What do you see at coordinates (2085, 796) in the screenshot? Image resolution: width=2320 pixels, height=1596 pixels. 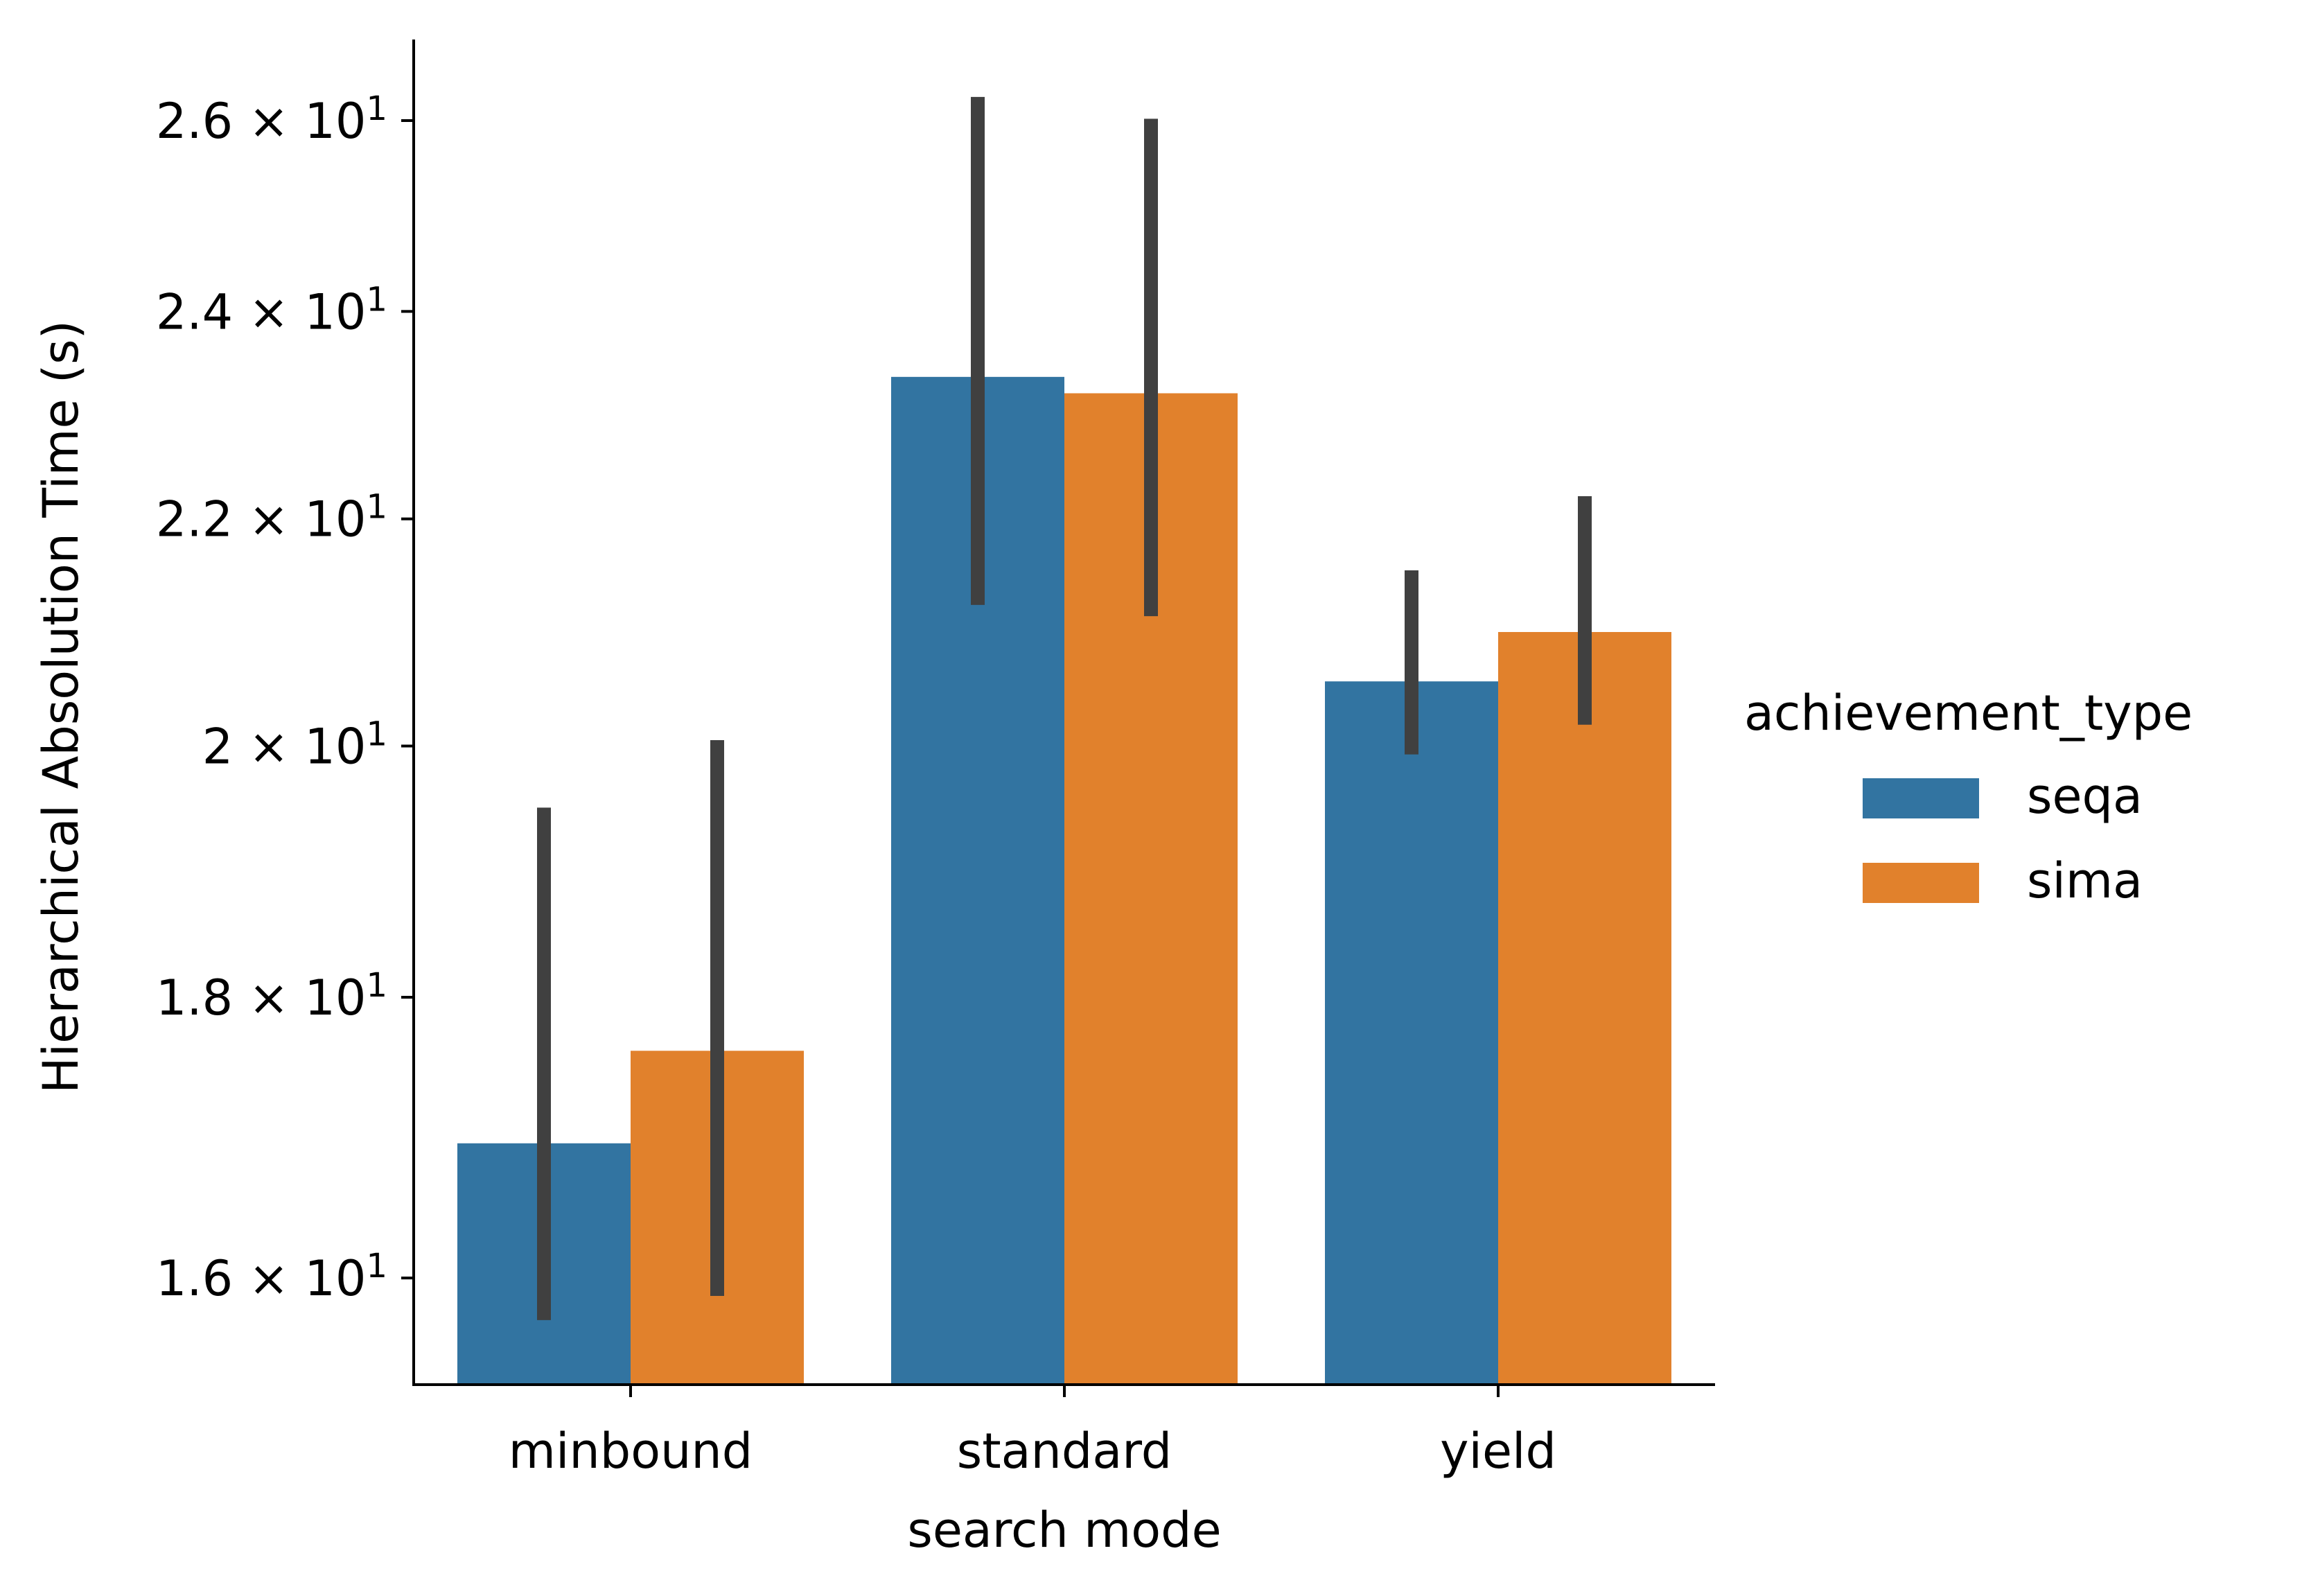 I see `legend-label-seqa: seqa` at bounding box center [2085, 796].